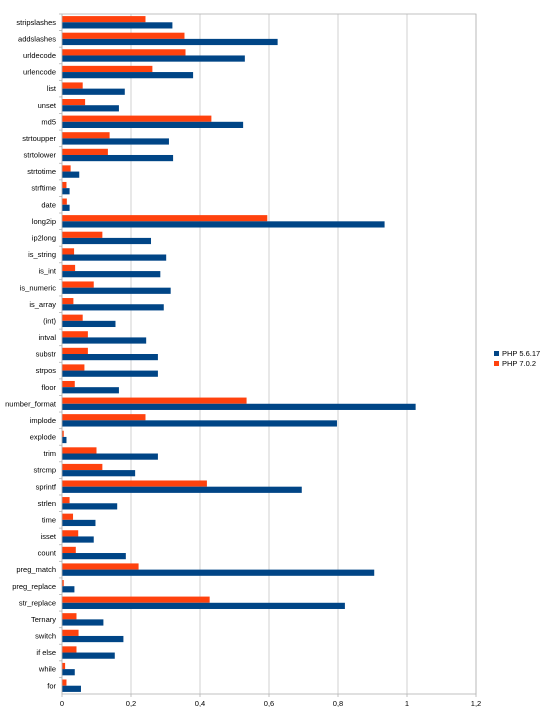 The width and height of the screenshot is (541, 720). What do you see at coordinates (131, 703) in the screenshot?
I see `x-tick-label: 0,2` at bounding box center [131, 703].